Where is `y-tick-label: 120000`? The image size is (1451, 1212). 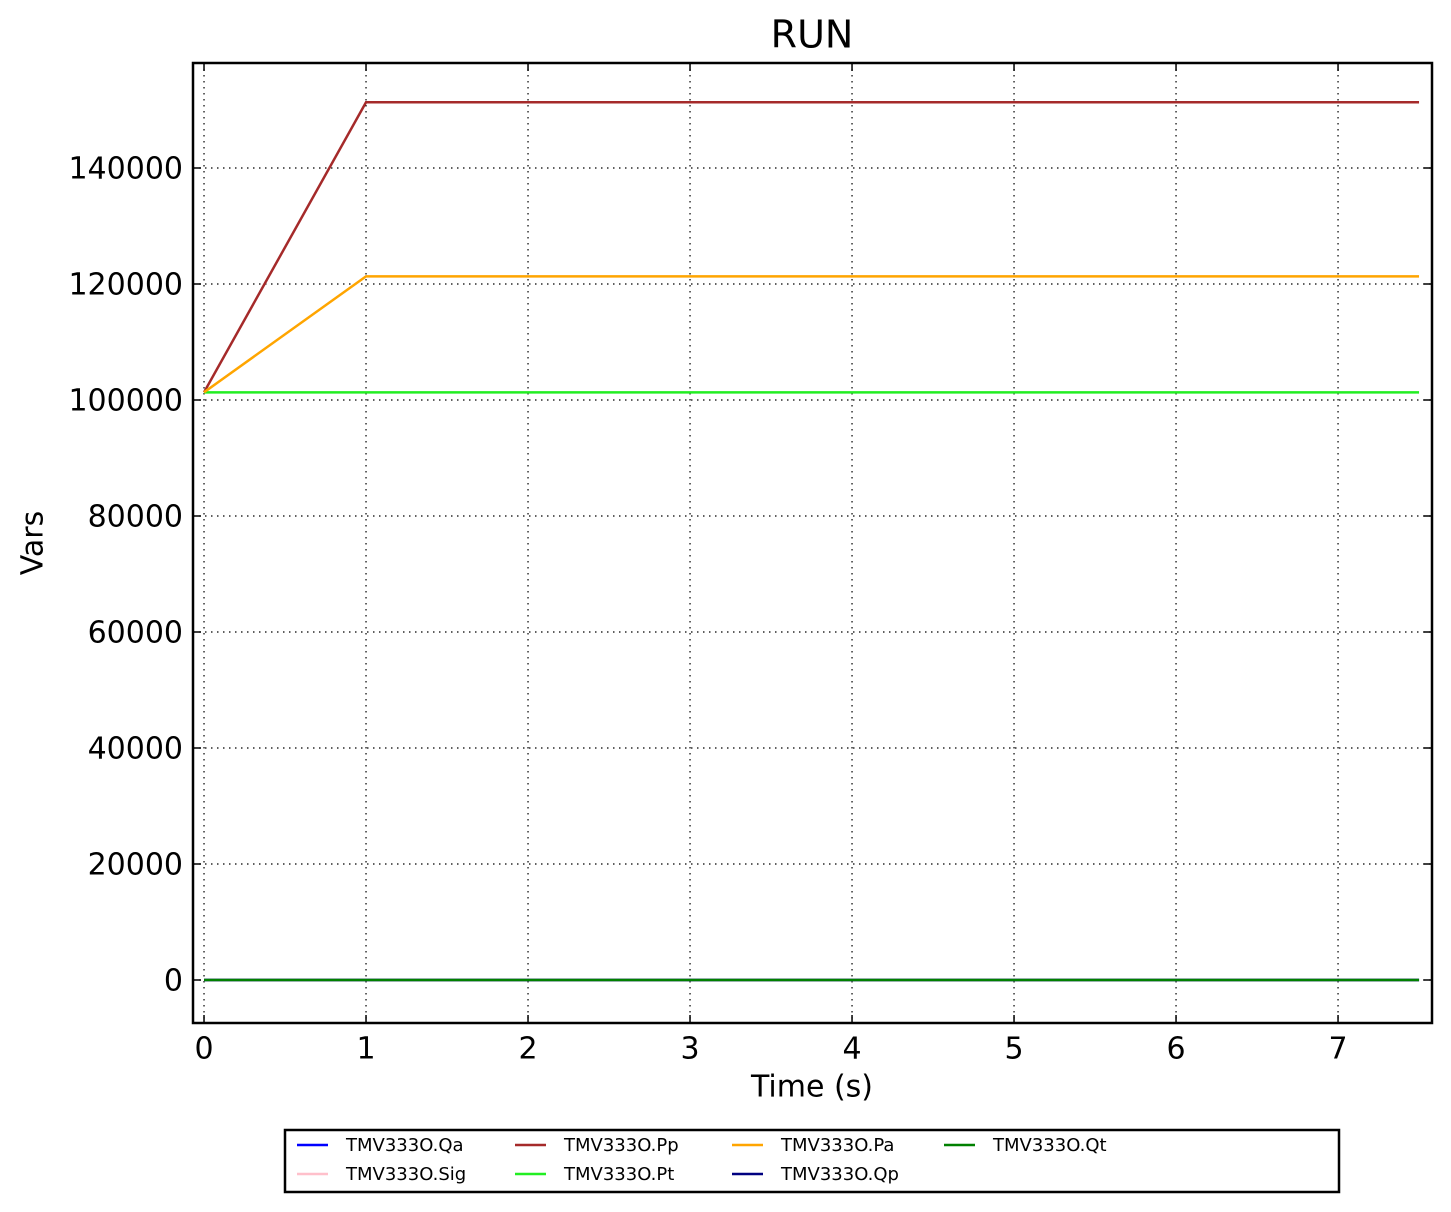
y-tick-label: 120000 is located at coordinates (125, 284).